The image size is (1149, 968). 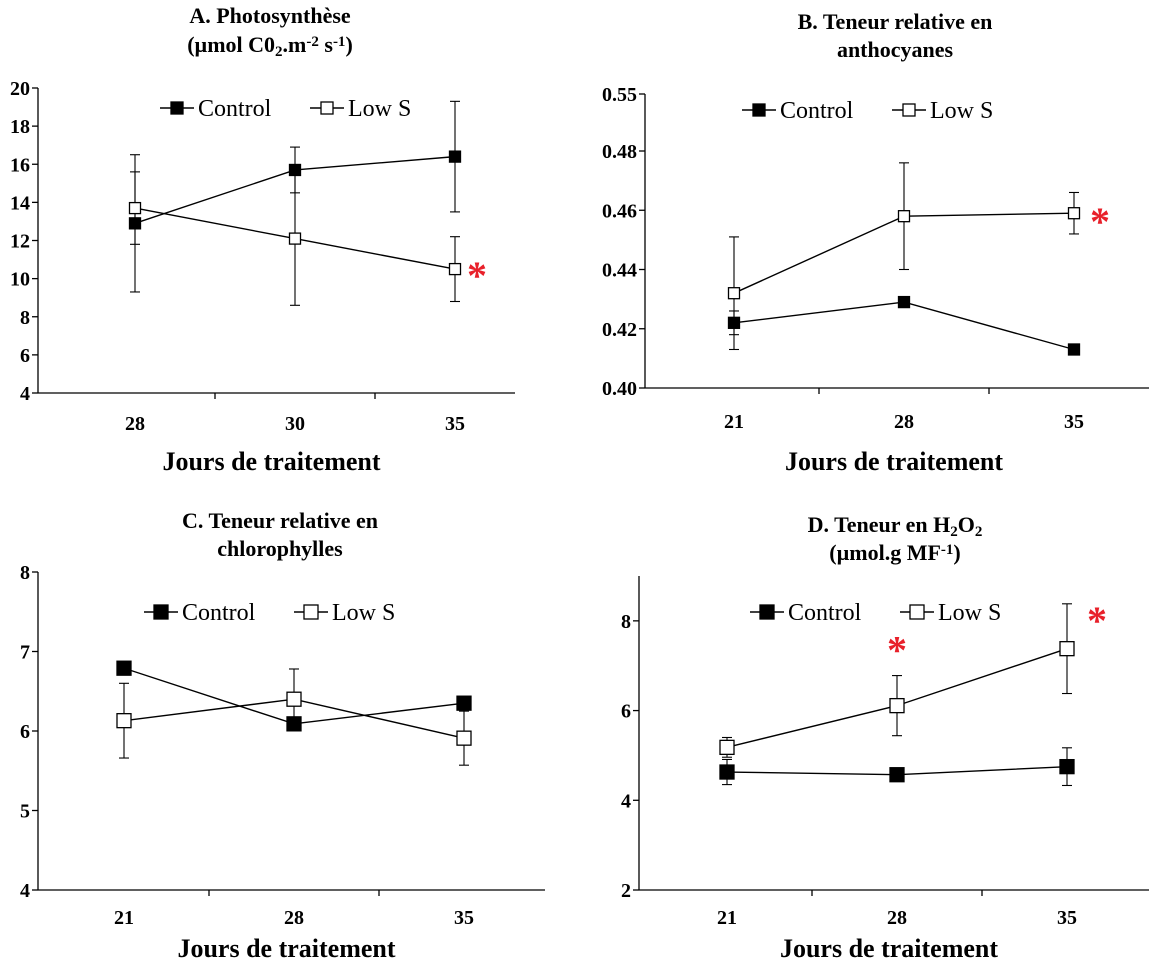 What do you see at coordinates (619, 152) in the screenshot?
I see `y-tick-label: 0.48` at bounding box center [619, 152].